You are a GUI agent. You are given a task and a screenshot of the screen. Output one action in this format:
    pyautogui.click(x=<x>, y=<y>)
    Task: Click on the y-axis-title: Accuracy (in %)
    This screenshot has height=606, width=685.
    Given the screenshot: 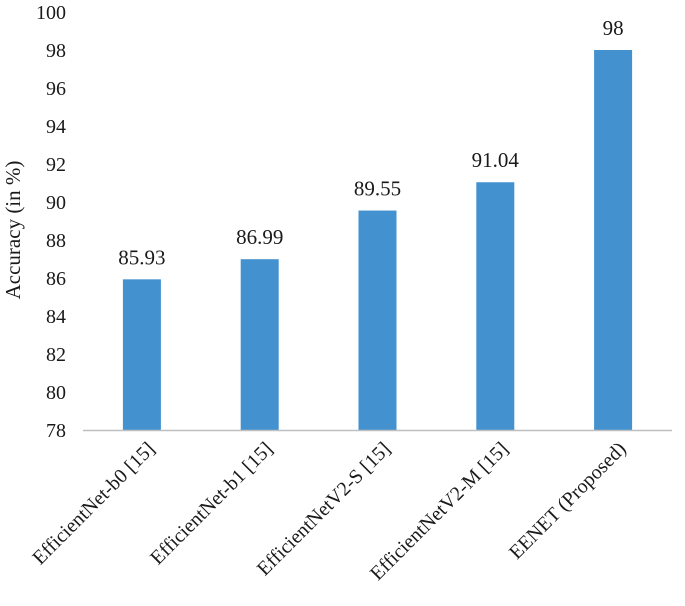 What is the action you would take?
    pyautogui.click(x=13, y=230)
    